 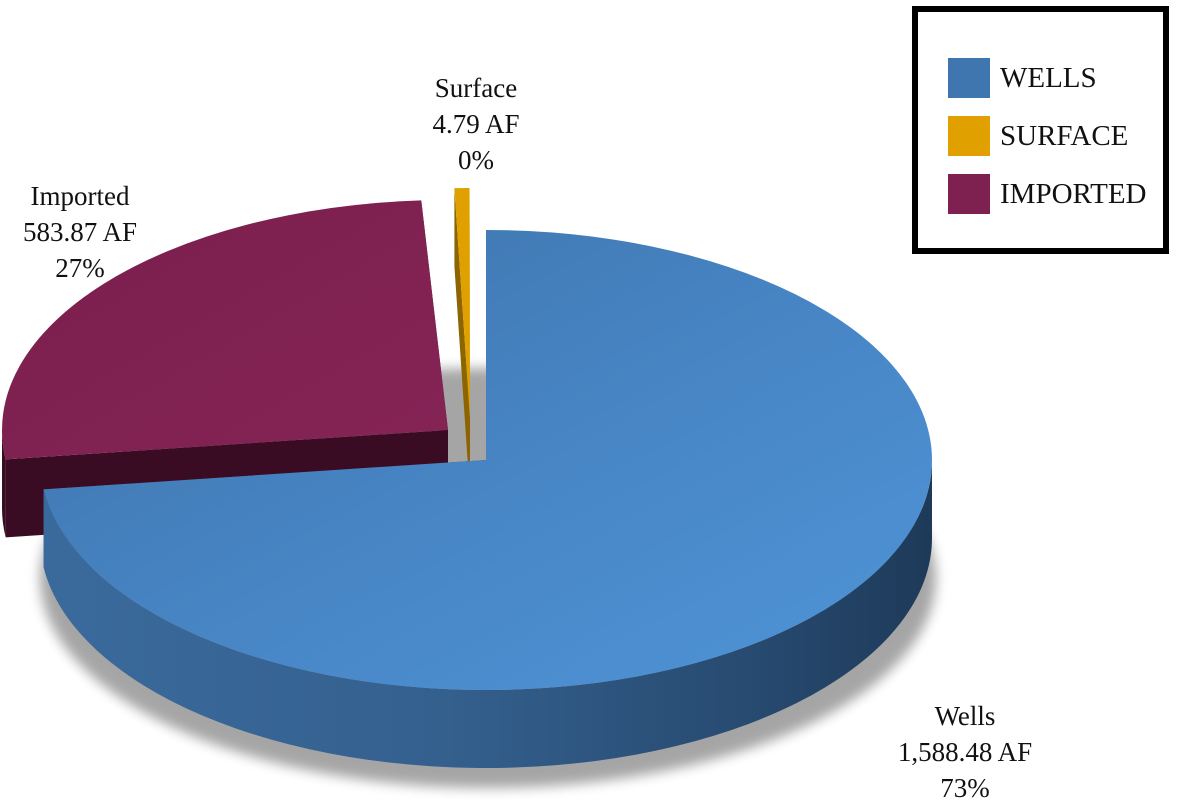 I want to click on legend-item-surface: SURFACE, so click(x=1038, y=136).